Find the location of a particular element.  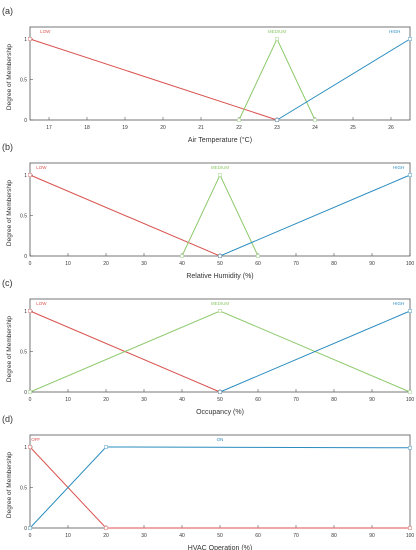

series-label-on: ON is located at coordinates (220, 439).